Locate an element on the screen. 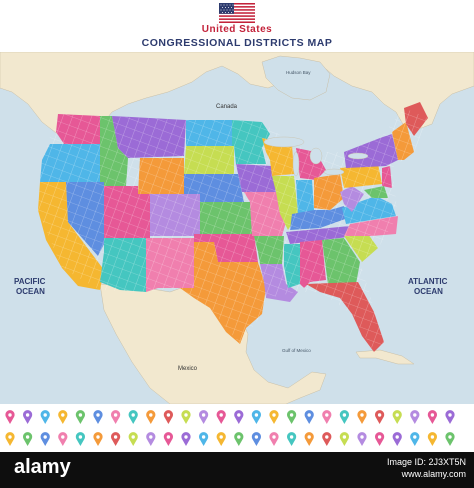  label-hudson-bay: Hudson Bay is located at coordinates (298, 72).